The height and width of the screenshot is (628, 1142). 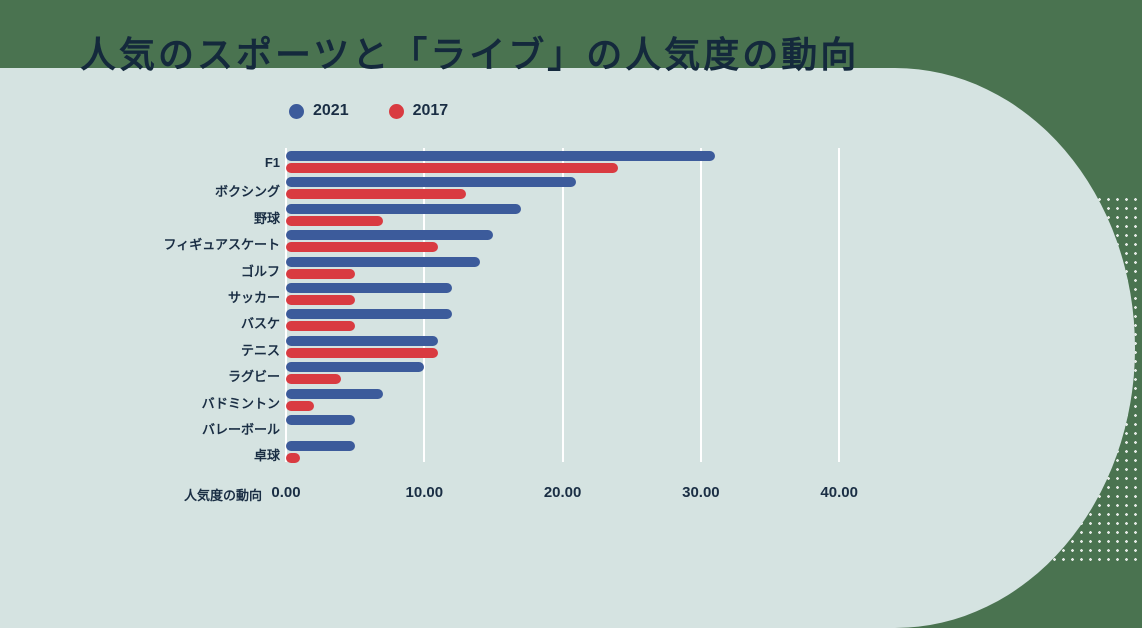 I want to click on category-label-卓球: 卓球, so click(x=266, y=456).